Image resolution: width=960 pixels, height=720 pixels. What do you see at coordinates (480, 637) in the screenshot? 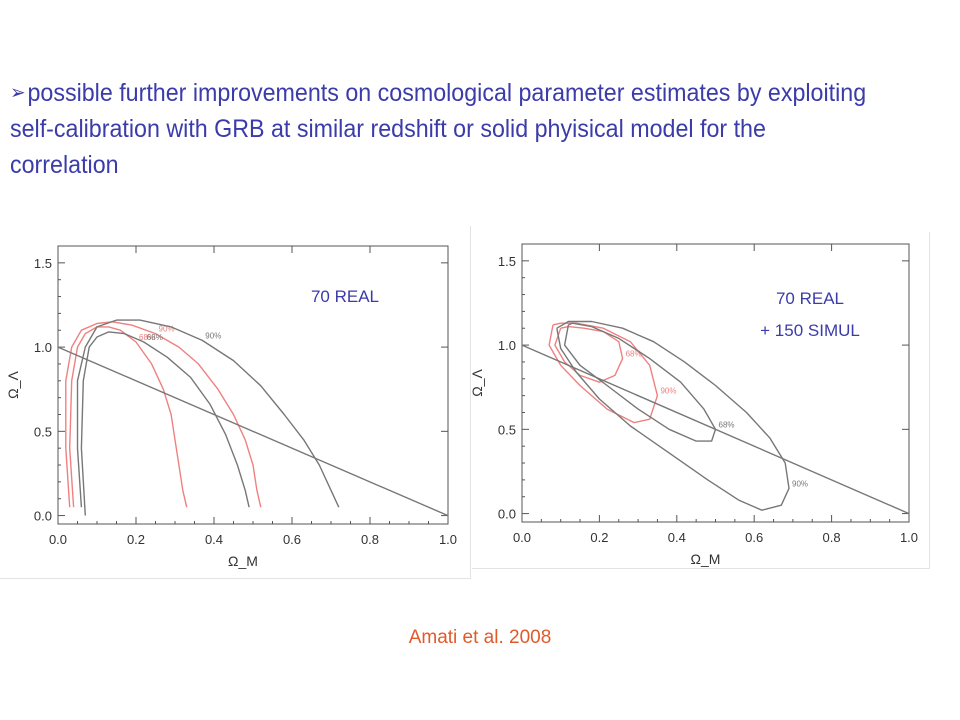
I see `citation: Amati et al. 2008` at bounding box center [480, 637].